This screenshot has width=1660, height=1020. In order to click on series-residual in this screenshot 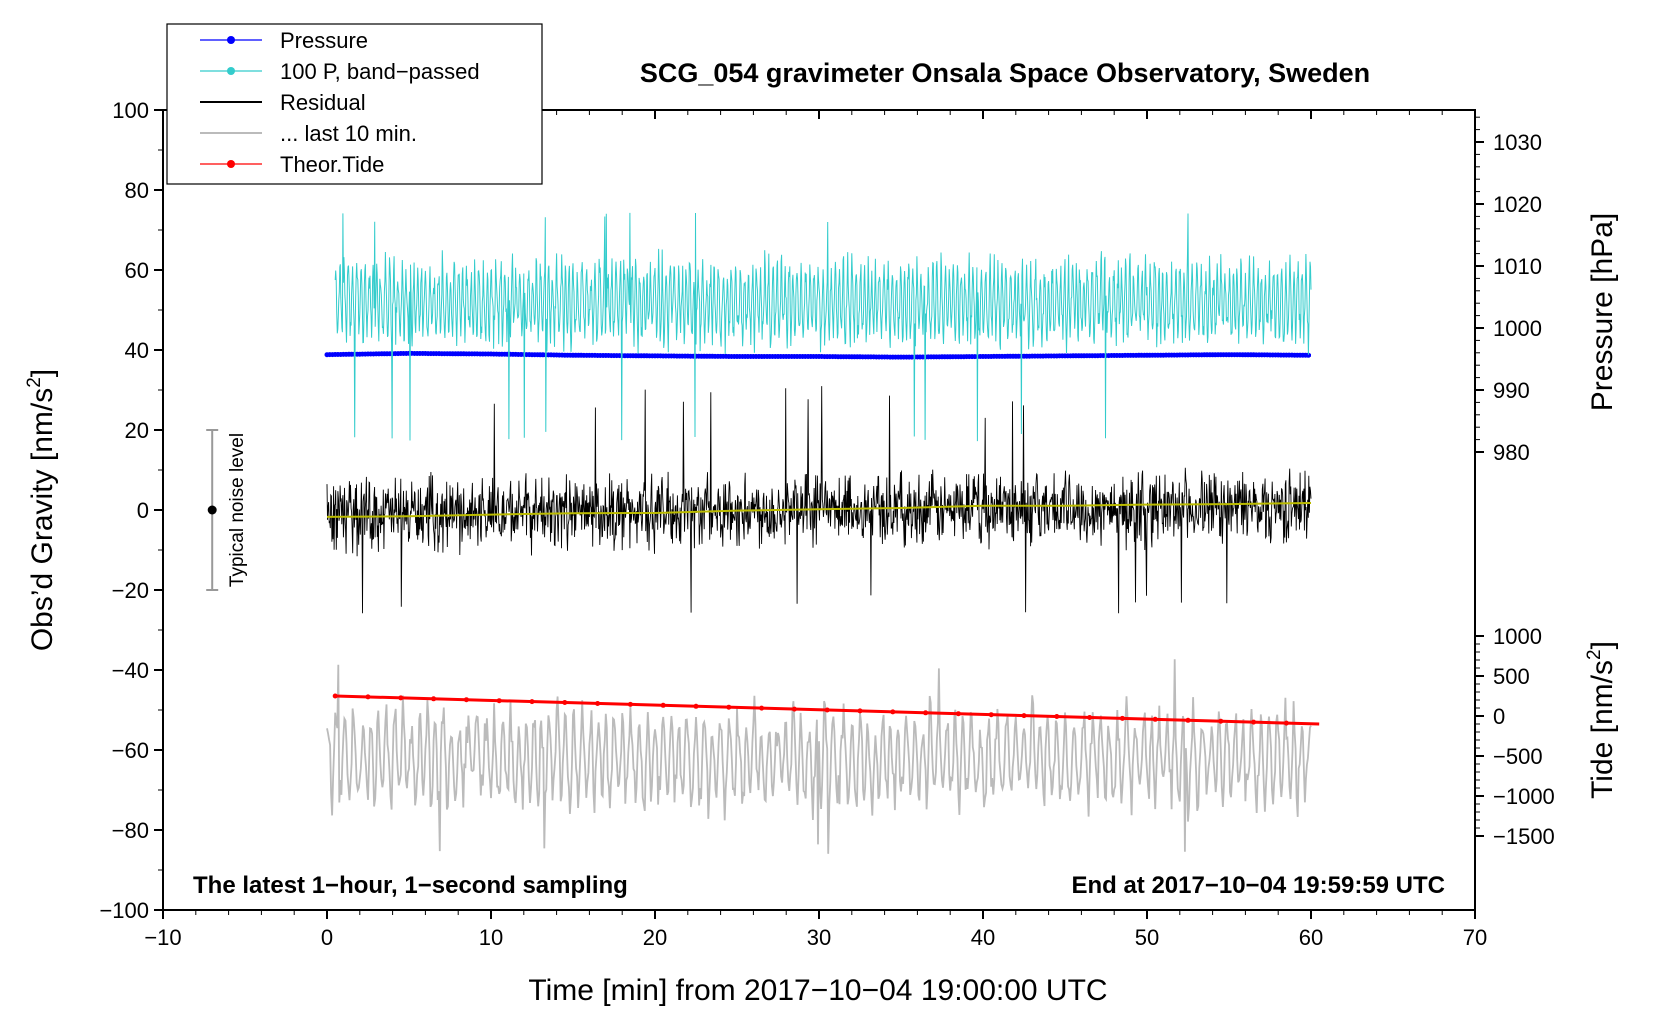, I will do `click(819, 500)`.